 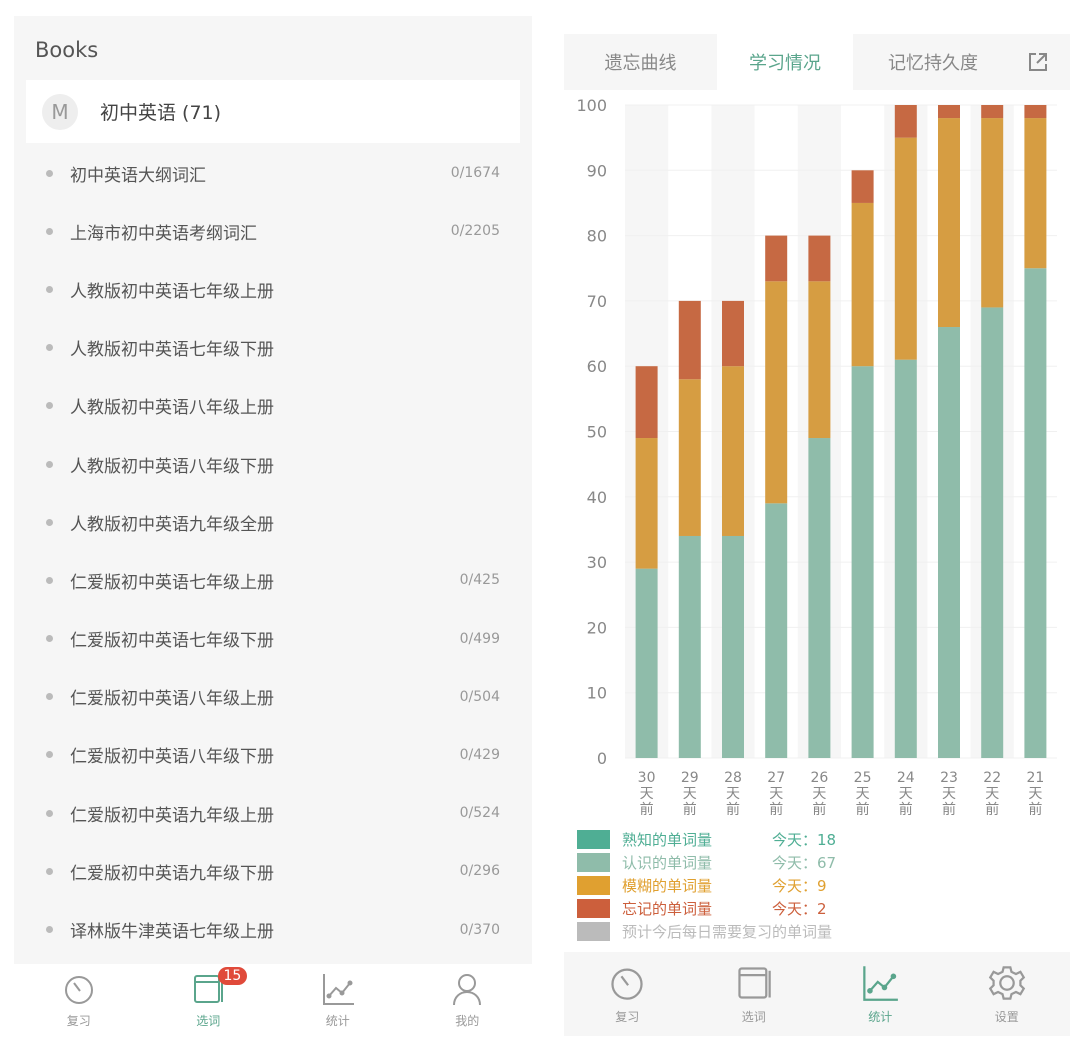 I want to click on book-name: 人教版初中英语九年级全册, so click(x=172, y=524).